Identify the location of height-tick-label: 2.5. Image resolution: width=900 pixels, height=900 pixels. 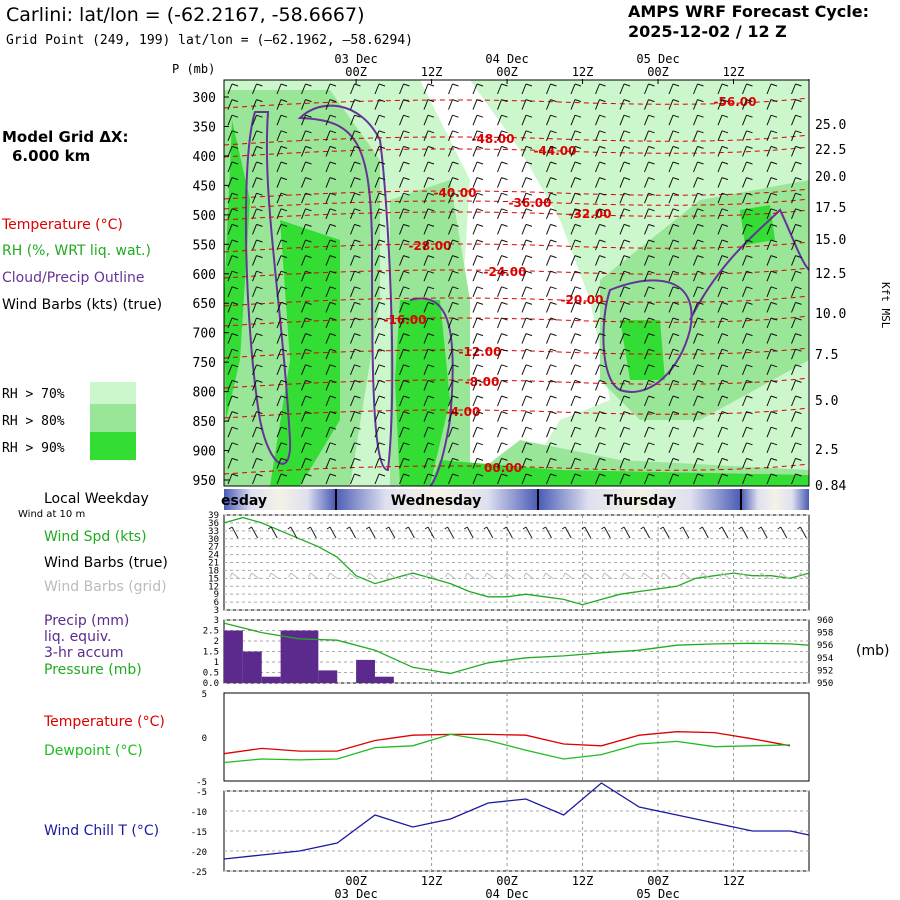
(826, 450).